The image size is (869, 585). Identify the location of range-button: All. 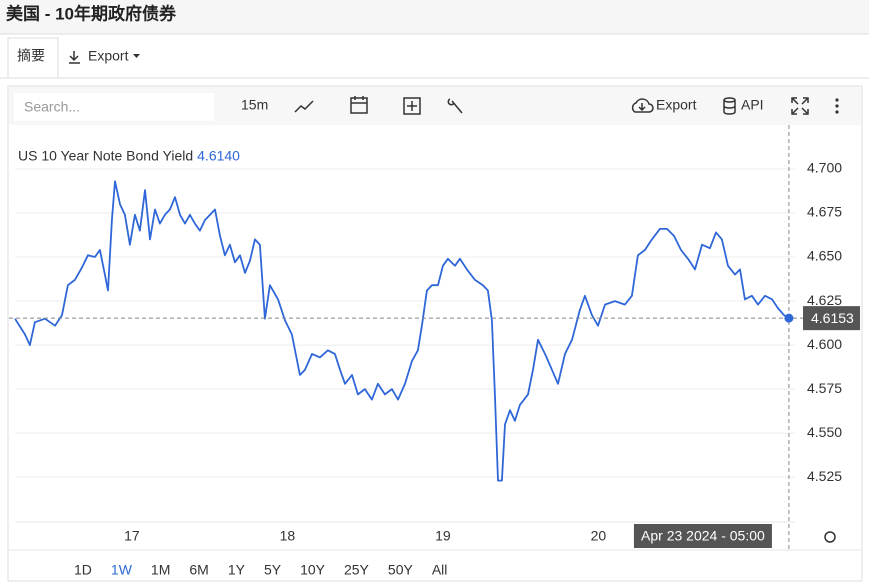
(440, 570).